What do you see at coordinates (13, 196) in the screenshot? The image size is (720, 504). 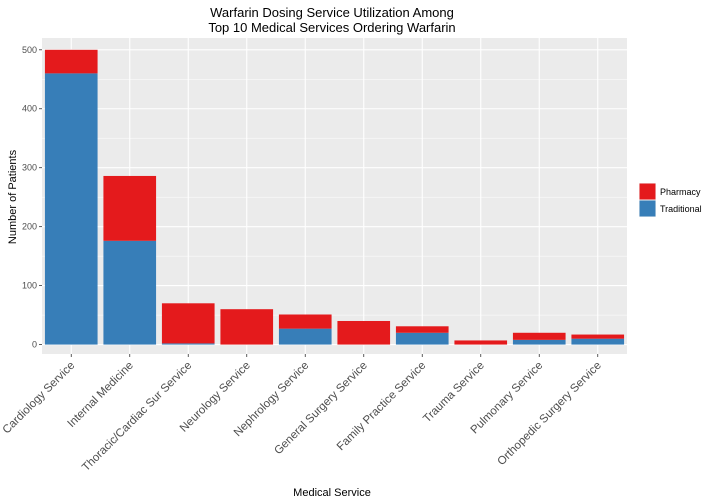 I see `y-axis-title: Number of Patients` at bounding box center [13, 196].